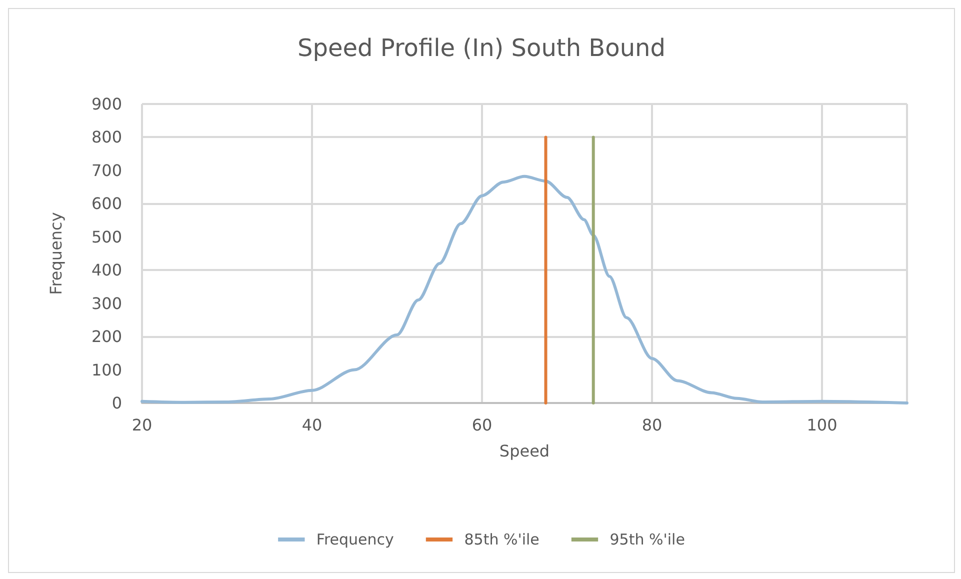  Describe the element at coordinates (106, 370) in the screenshot. I see `y-tick-label: 100` at that location.